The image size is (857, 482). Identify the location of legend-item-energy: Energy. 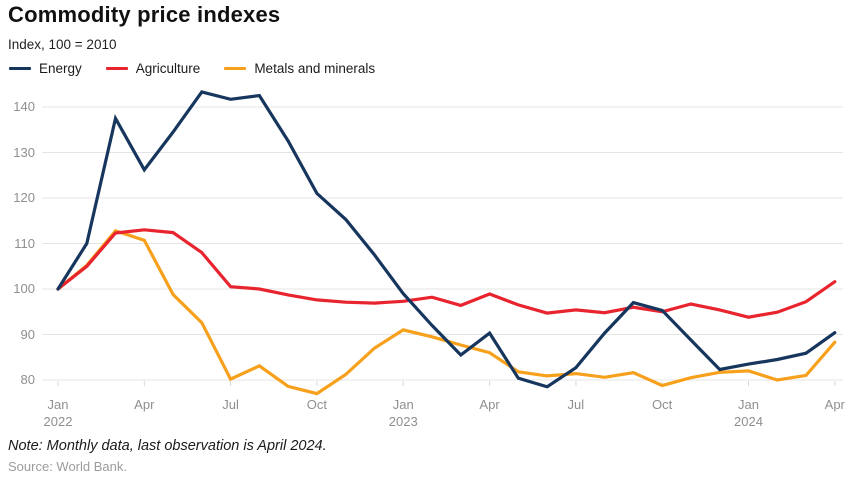
(45, 68).